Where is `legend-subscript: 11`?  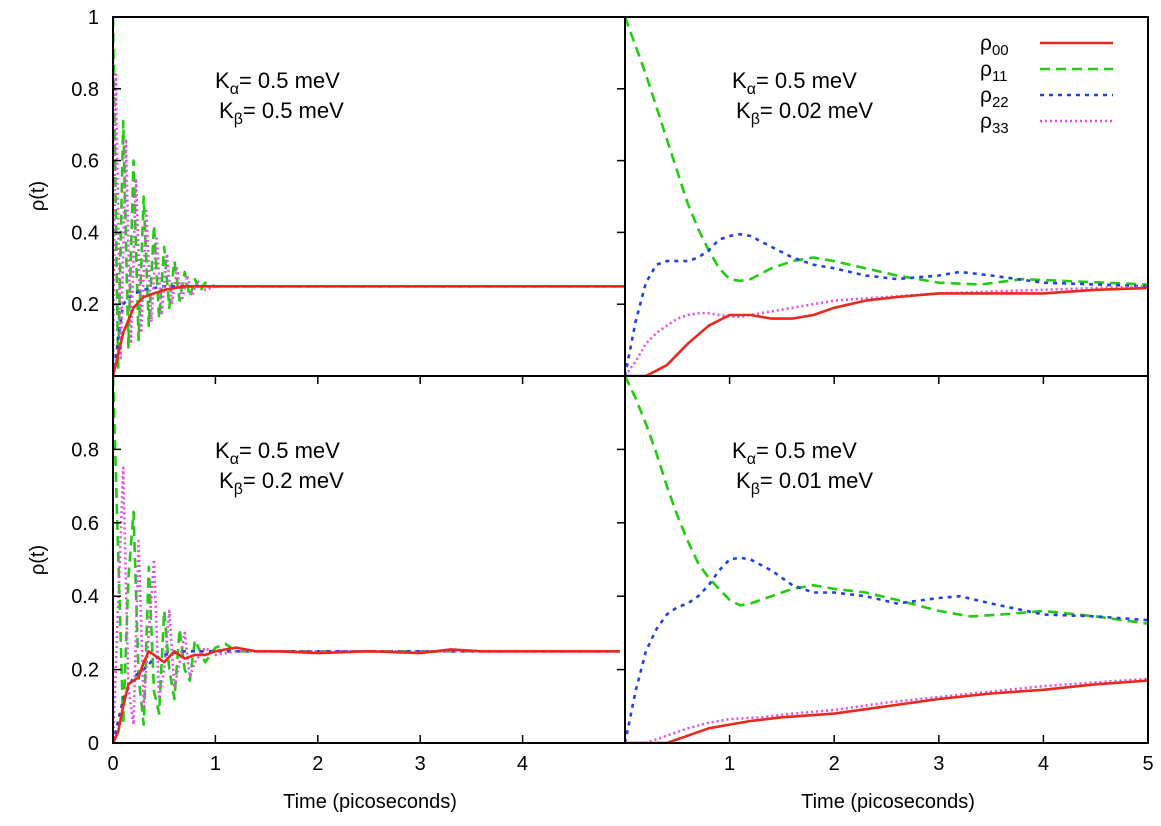
legend-subscript: 11 is located at coordinates (1000, 76).